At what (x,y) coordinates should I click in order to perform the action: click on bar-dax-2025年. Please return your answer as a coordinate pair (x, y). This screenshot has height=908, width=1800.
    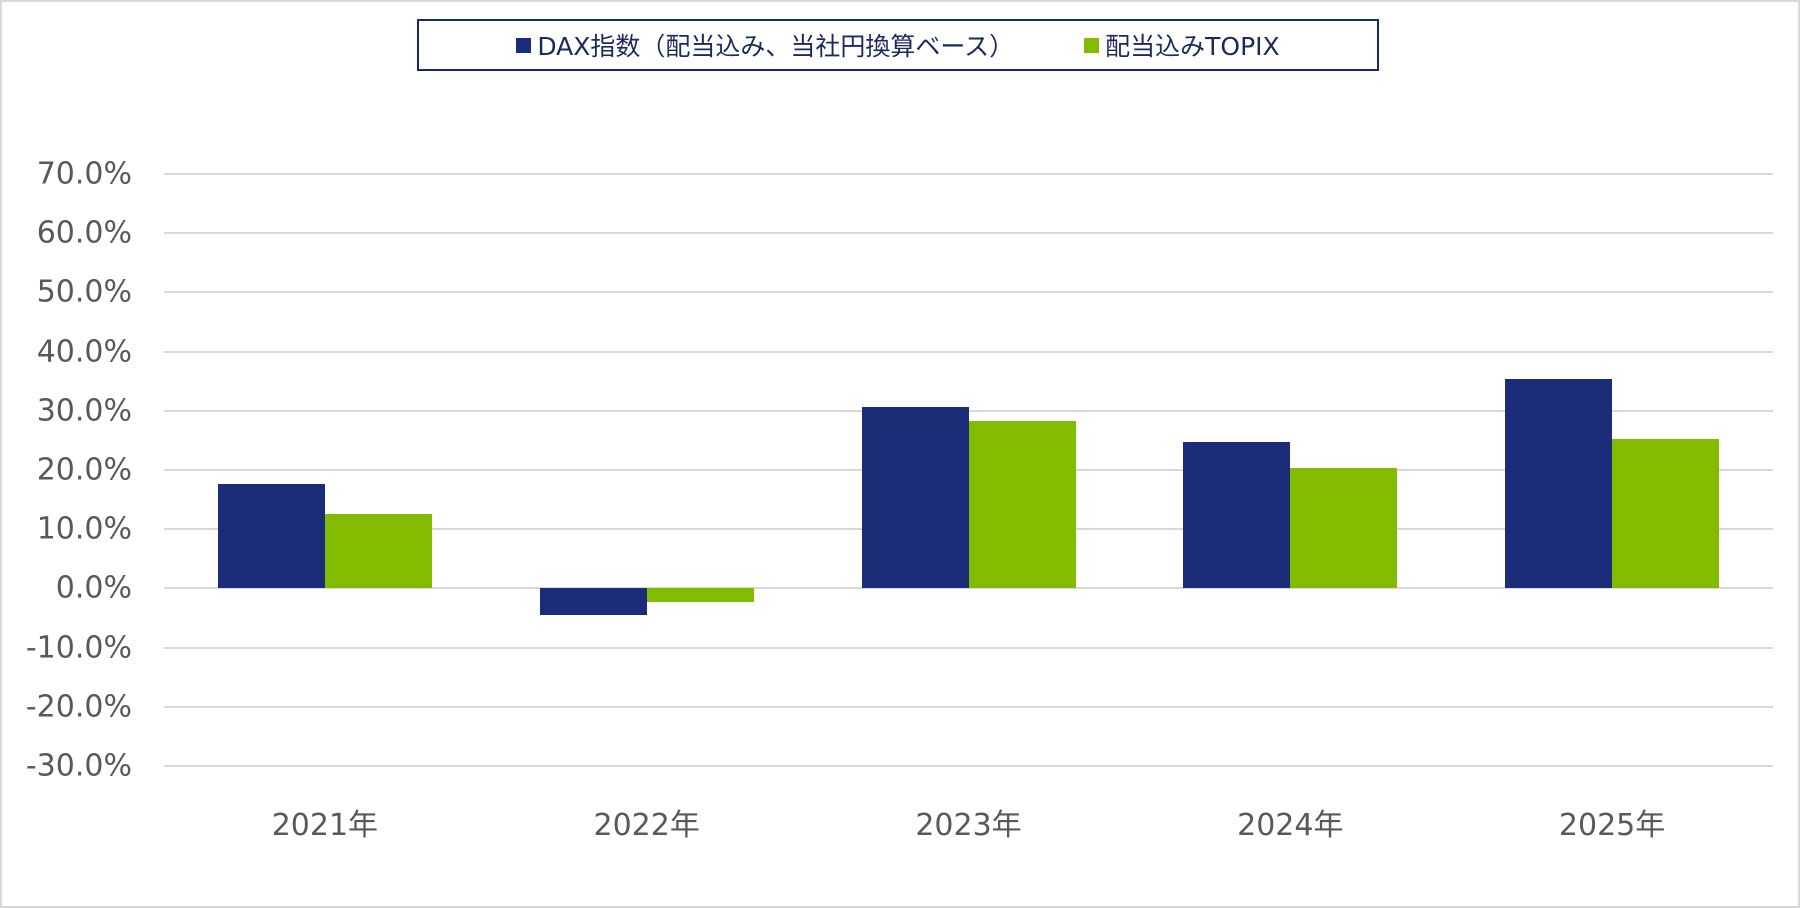
    Looking at the image, I should click on (1559, 483).